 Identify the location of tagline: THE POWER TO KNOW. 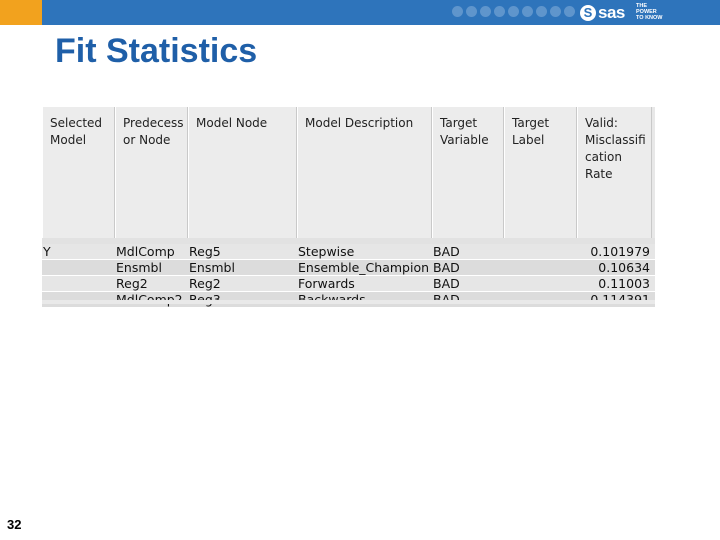
(649, 12).